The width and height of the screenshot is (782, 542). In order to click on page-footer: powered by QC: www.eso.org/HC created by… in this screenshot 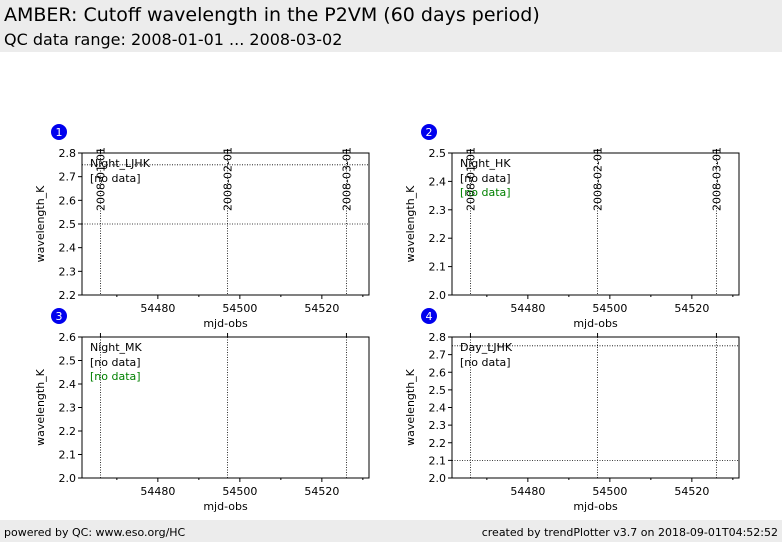, I will do `click(391, 531)`.